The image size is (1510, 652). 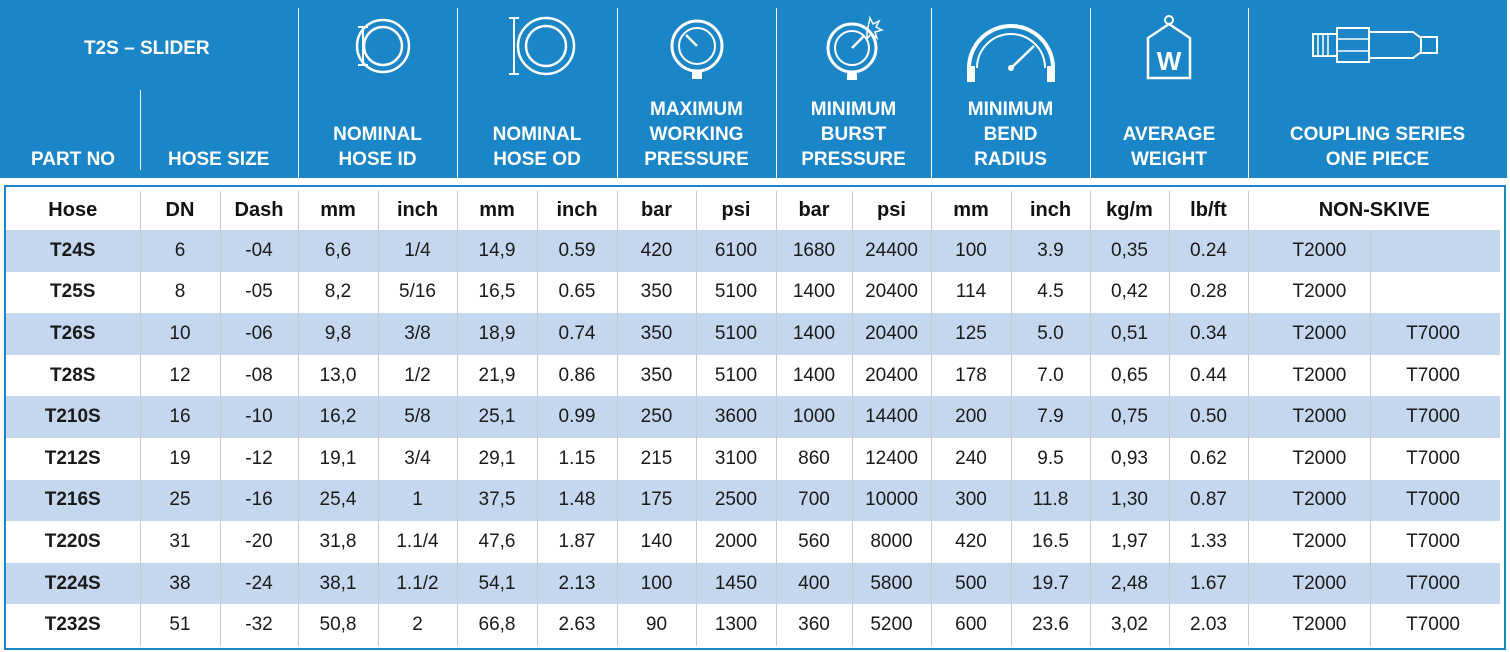 I want to click on cell-wp-bar: 215, so click(x=657, y=458).